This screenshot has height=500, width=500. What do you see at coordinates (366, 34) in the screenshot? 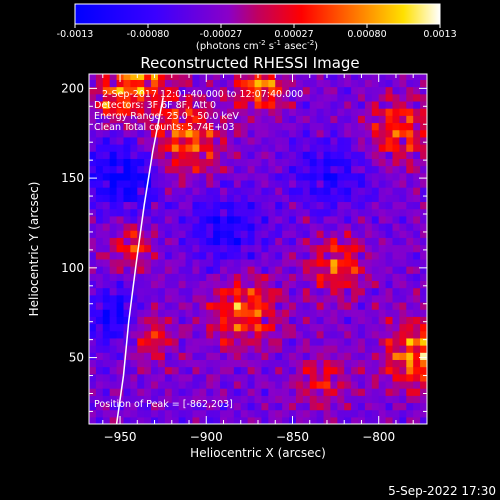
I see `colorbar-tick-label: 0.00080` at bounding box center [366, 34].